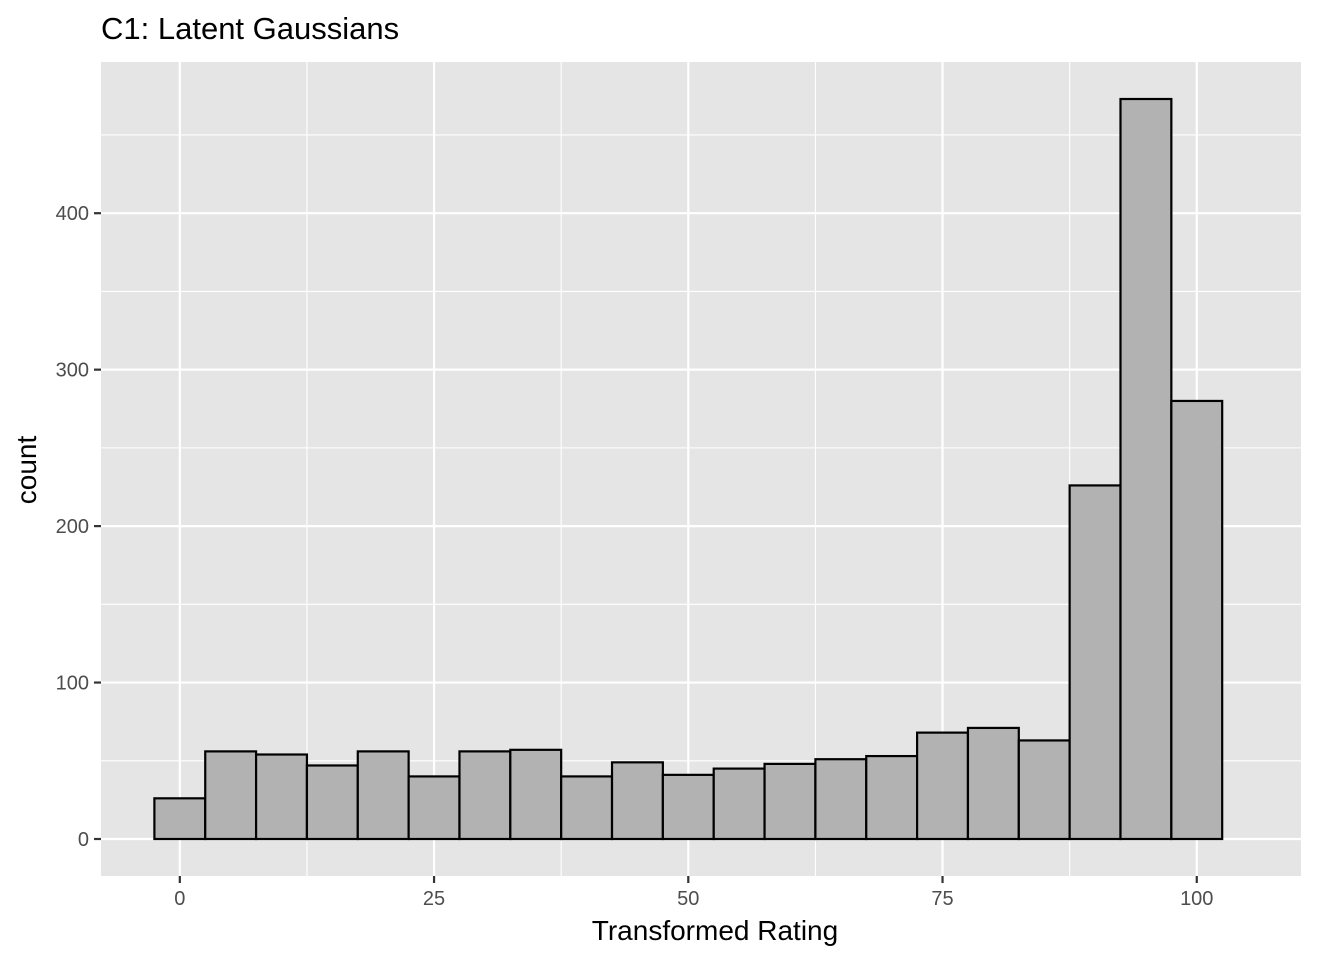  I want to click on x-tick-label: 0, so click(179, 899).